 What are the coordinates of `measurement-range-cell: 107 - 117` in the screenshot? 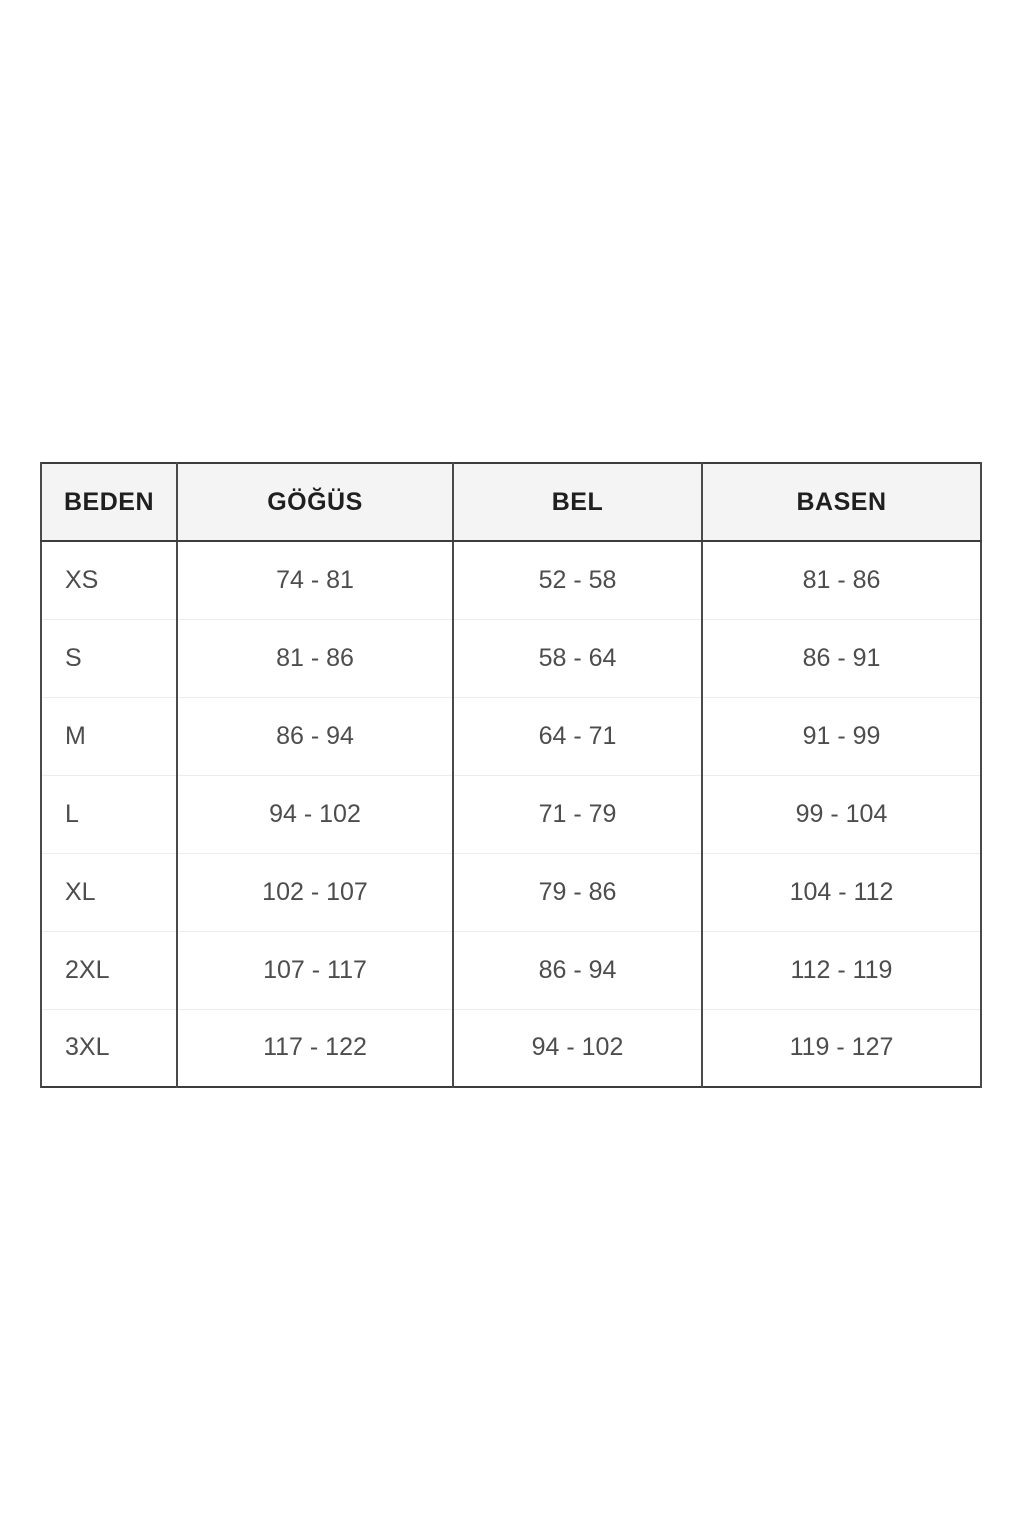 It's located at (315, 970).